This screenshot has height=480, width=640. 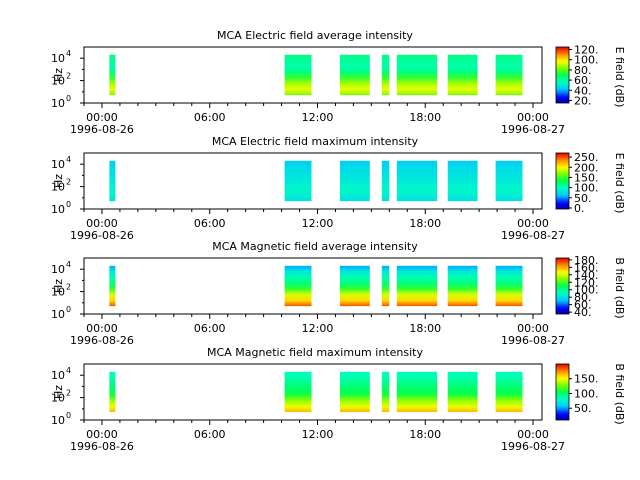 I want to click on colorbar-tick-label: 80., so click(x=583, y=297).